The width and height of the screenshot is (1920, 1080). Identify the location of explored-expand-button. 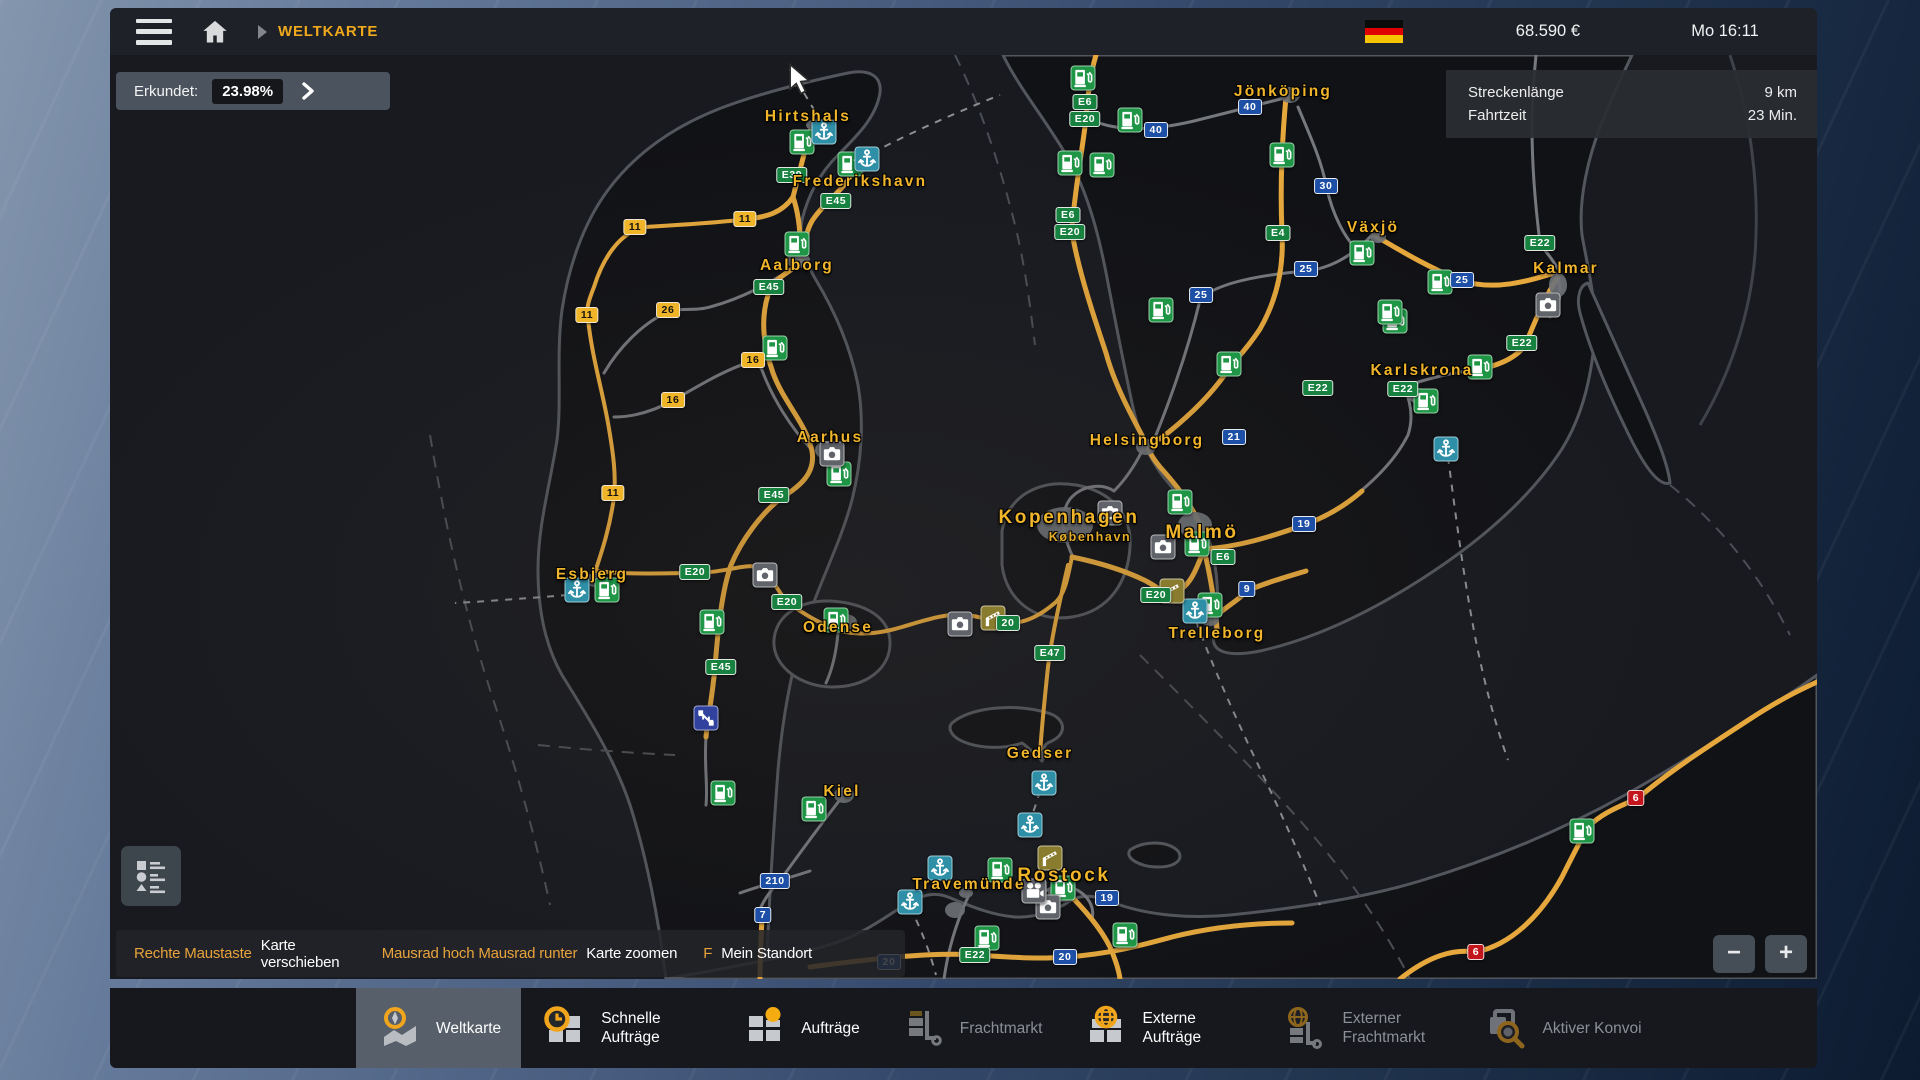
(308, 91).